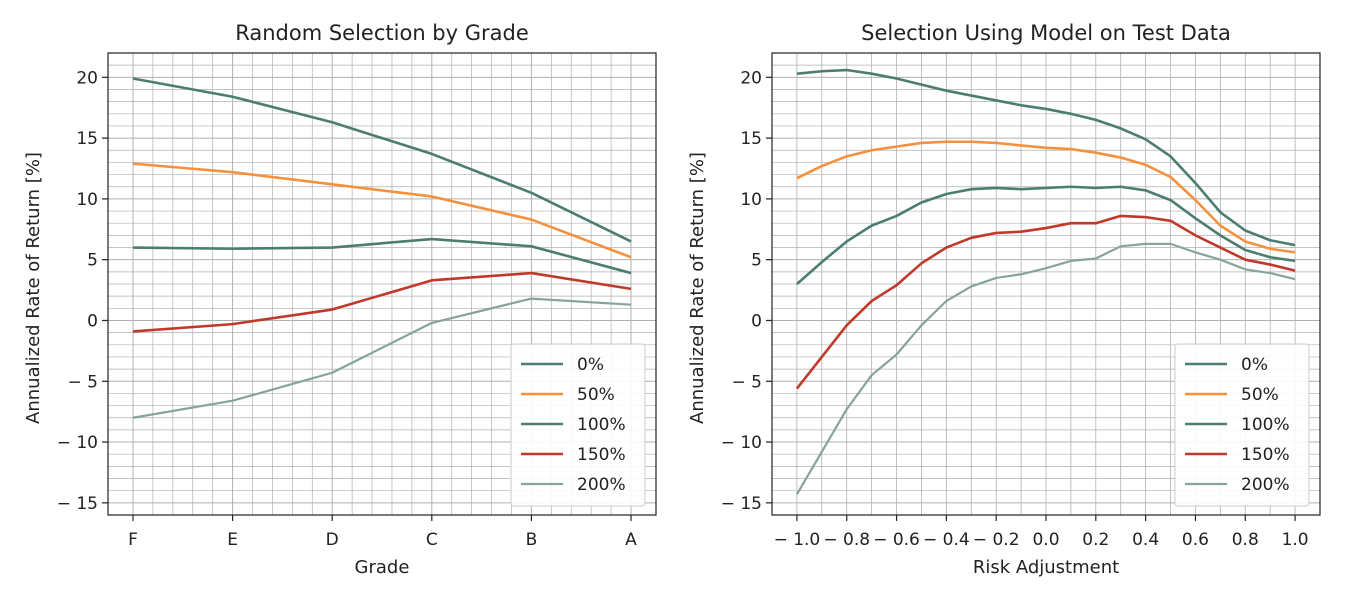 This screenshot has width=1352, height=606. What do you see at coordinates (133, 540) in the screenshot?
I see `x-tick-label: F` at bounding box center [133, 540].